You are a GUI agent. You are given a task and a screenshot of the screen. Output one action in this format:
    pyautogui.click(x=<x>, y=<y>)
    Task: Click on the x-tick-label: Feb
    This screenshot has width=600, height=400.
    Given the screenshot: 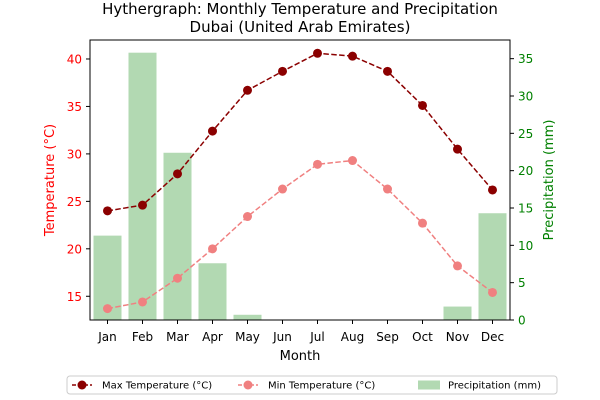 What is the action you would take?
    pyautogui.click(x=142, y=337)
    